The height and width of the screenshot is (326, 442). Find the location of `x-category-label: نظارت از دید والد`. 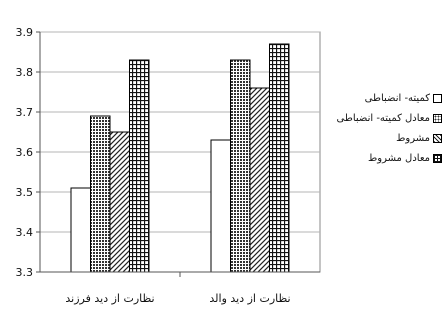

x-category-label: نظارت از دید والد is located at coordinates (249, 298).